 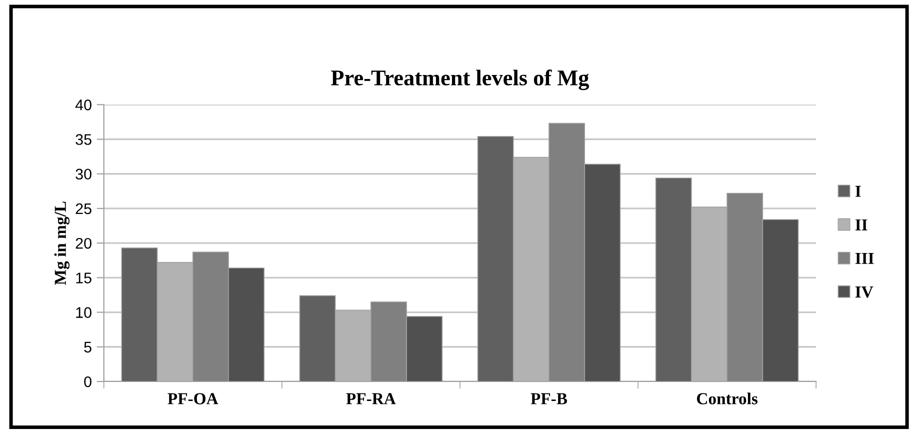 I want to click on chart-title: Pre-Treatment levels of Mg, so click(x=460, y=80).